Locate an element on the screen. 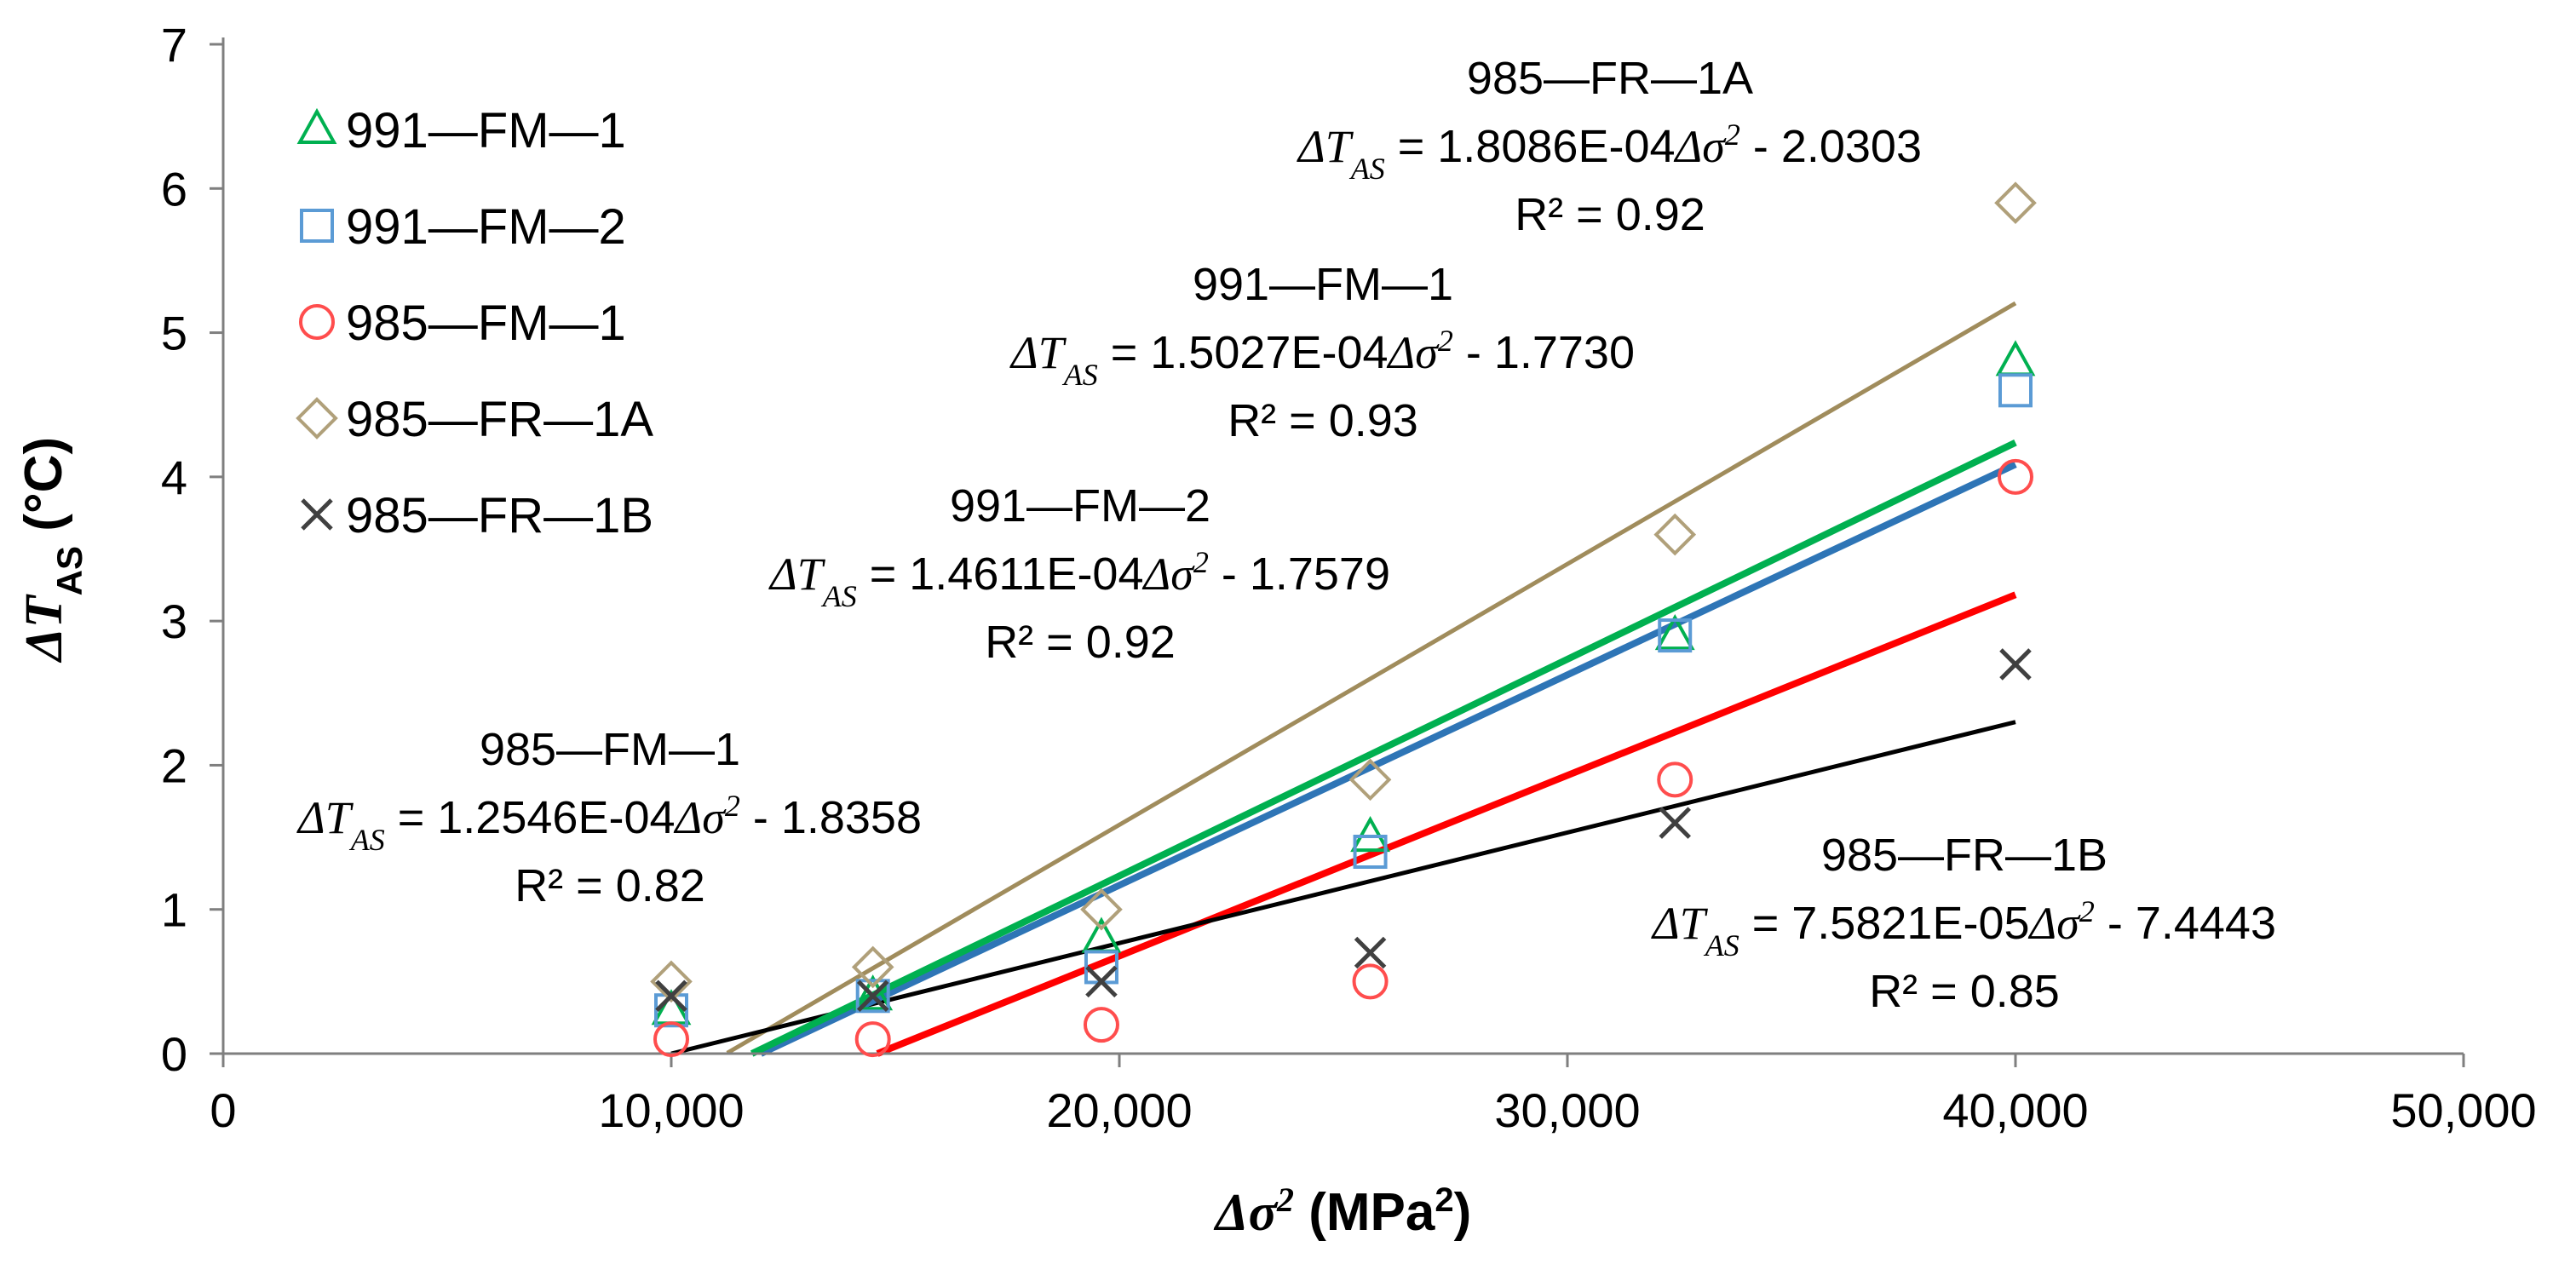 The width and height of the screenshot is (2576, 1264). y-axis-title: ΔTAS (°C) is located at coordinates (51, 550).